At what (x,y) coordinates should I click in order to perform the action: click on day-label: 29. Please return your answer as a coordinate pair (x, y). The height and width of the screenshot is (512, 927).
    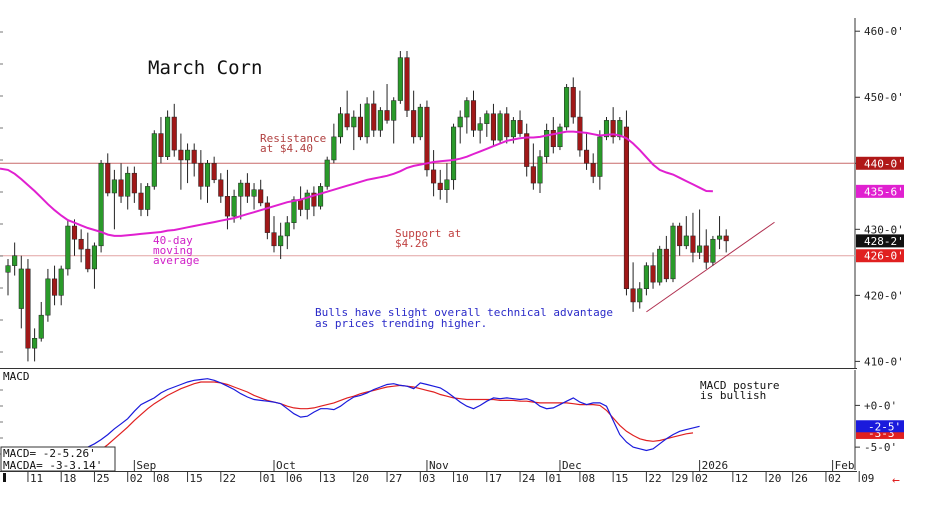
    Looking at the image, I should click on (681, 478).